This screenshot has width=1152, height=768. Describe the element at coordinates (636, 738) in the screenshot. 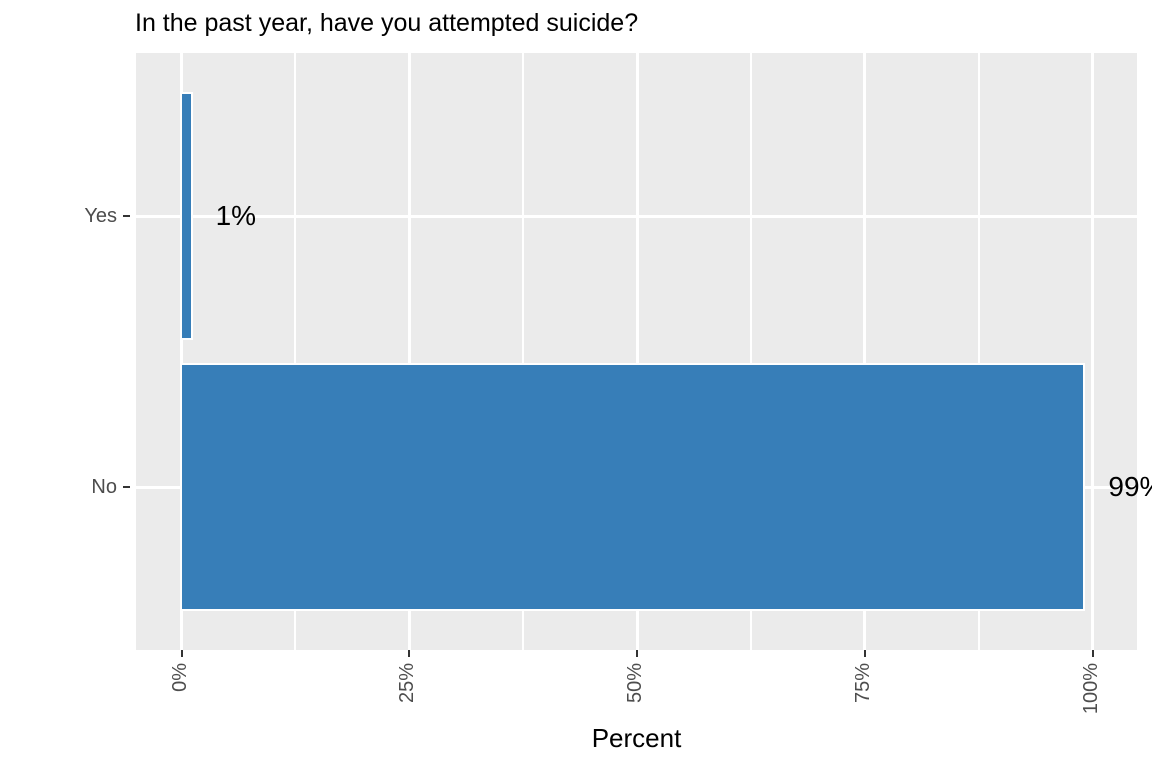

I see `x-axis-title: Percent` at that location.